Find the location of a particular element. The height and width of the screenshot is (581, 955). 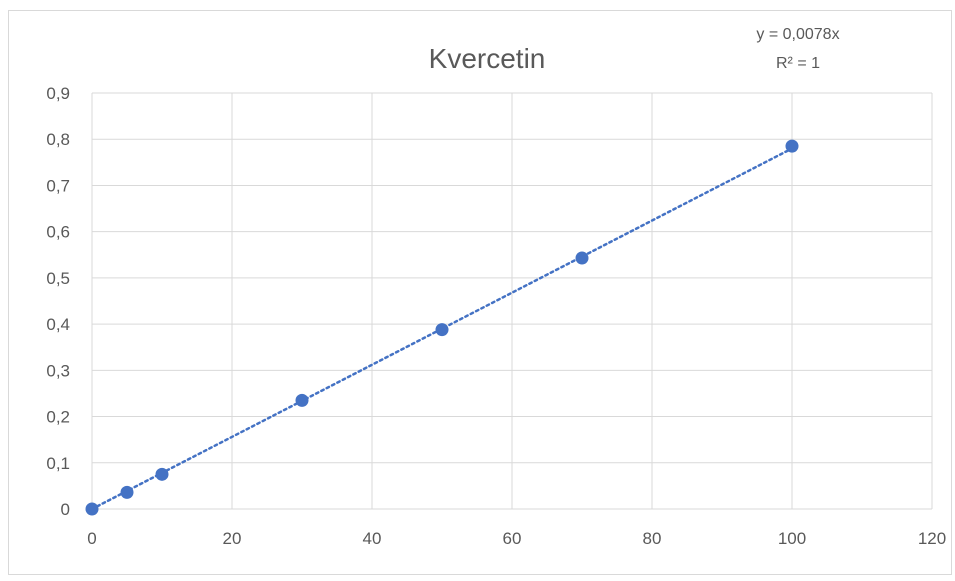

x-tick-label: 20 is located at coordinates (232, 538).